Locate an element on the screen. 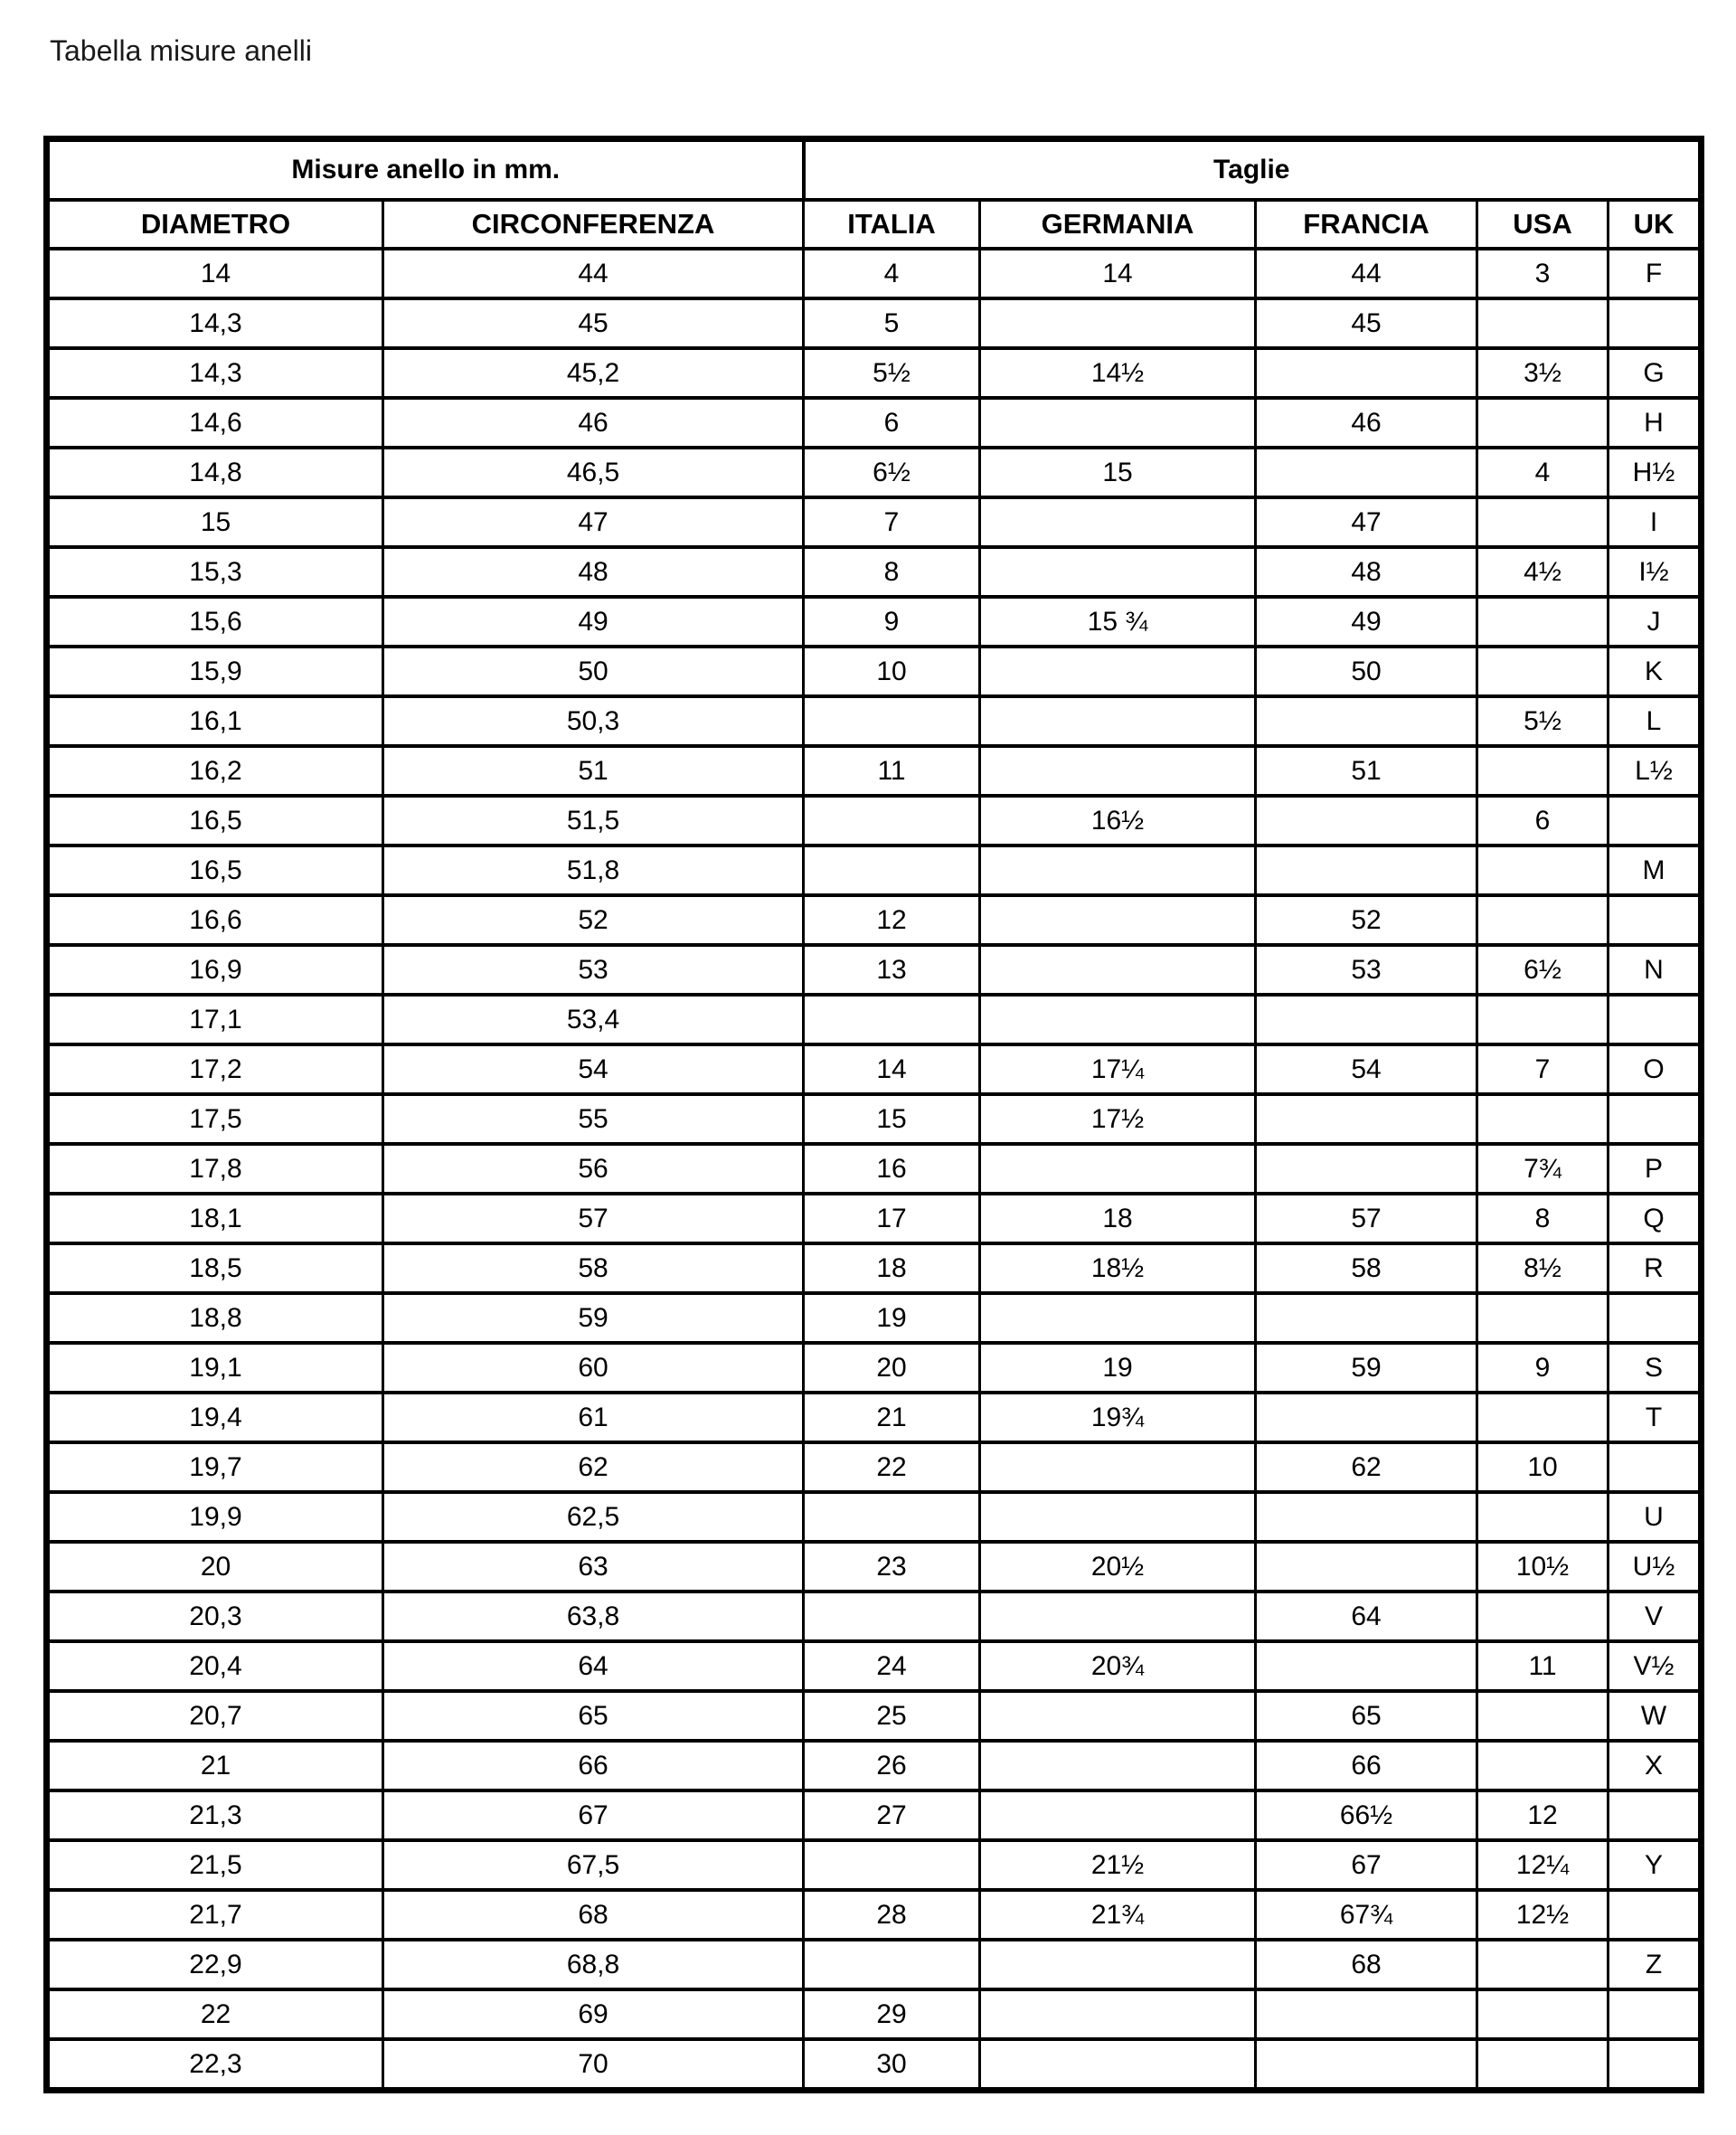  table-row: 21,7 68 28 21¾ 67¾ 12½ is located at coordinates (874, 1914).